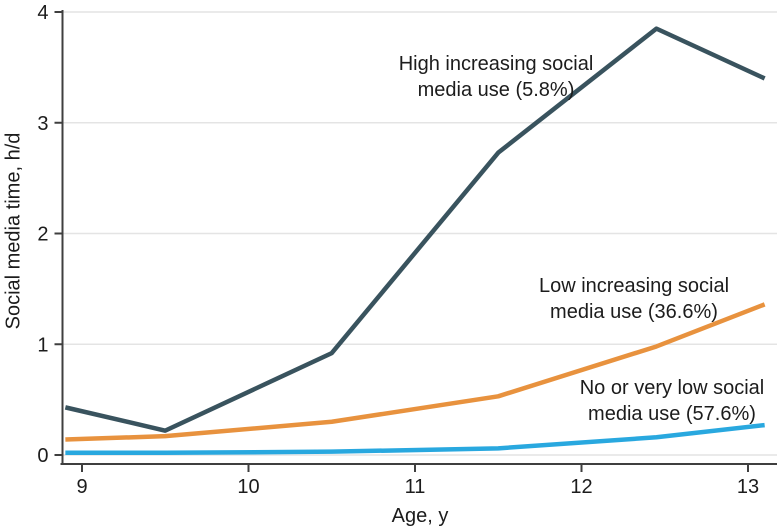 This screenshot has height=531, width=780. What do you see at coordinates (634, 312) in the screenshot?
I see `annotation-text-line: media use (36.6%)` at bounding box center [634, 312].